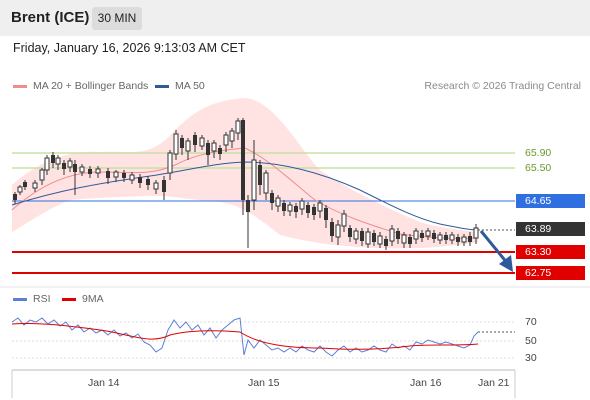 The image size is (590, 400). What do you see at coordinates (20, 299) in the screenshot?
I see `legend-swatch-rsi` at bounding box center [20, 299].